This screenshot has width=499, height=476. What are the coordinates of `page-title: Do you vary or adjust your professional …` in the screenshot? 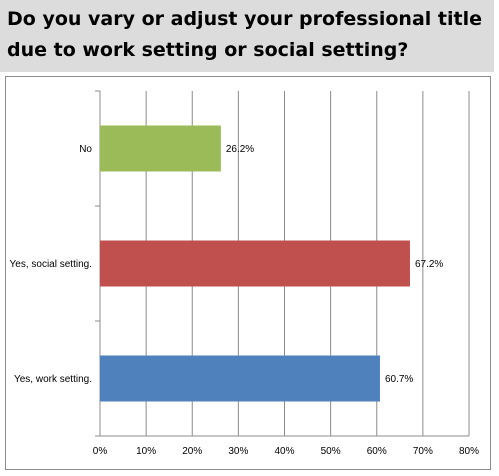 It's located at (244, 34).